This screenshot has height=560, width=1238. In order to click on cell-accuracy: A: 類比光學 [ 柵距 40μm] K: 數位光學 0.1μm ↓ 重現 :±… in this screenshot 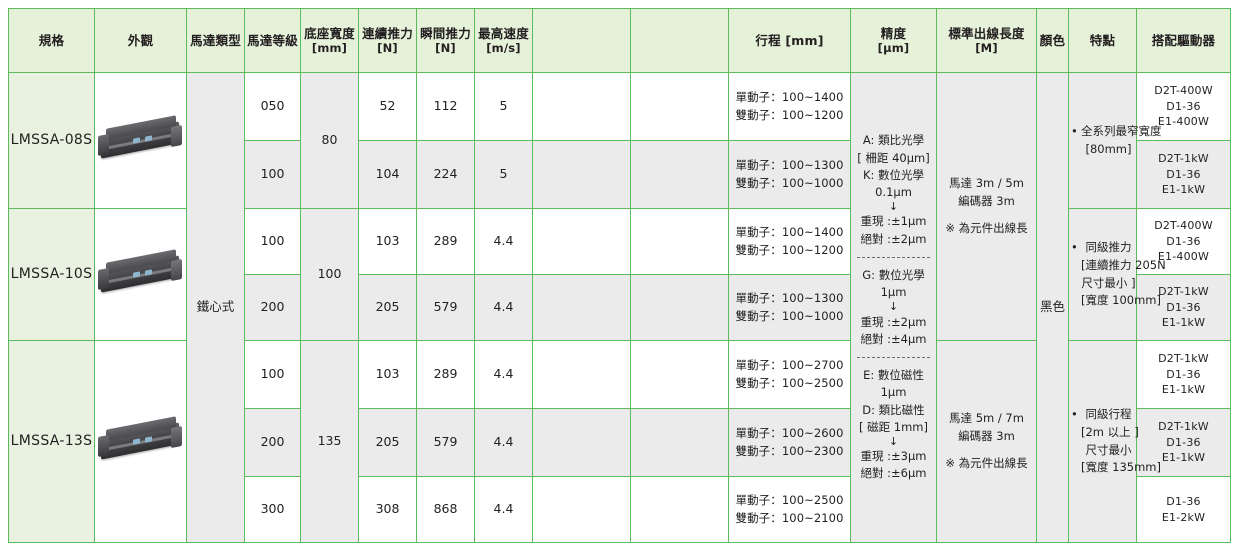, I will do `click(893, 307)`.